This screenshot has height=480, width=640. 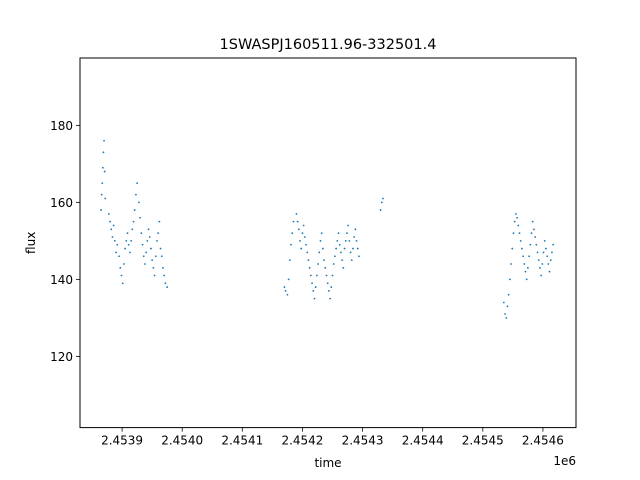 I want to click on x-axis-offset-label: 1e6, so click(x=564, y=461).